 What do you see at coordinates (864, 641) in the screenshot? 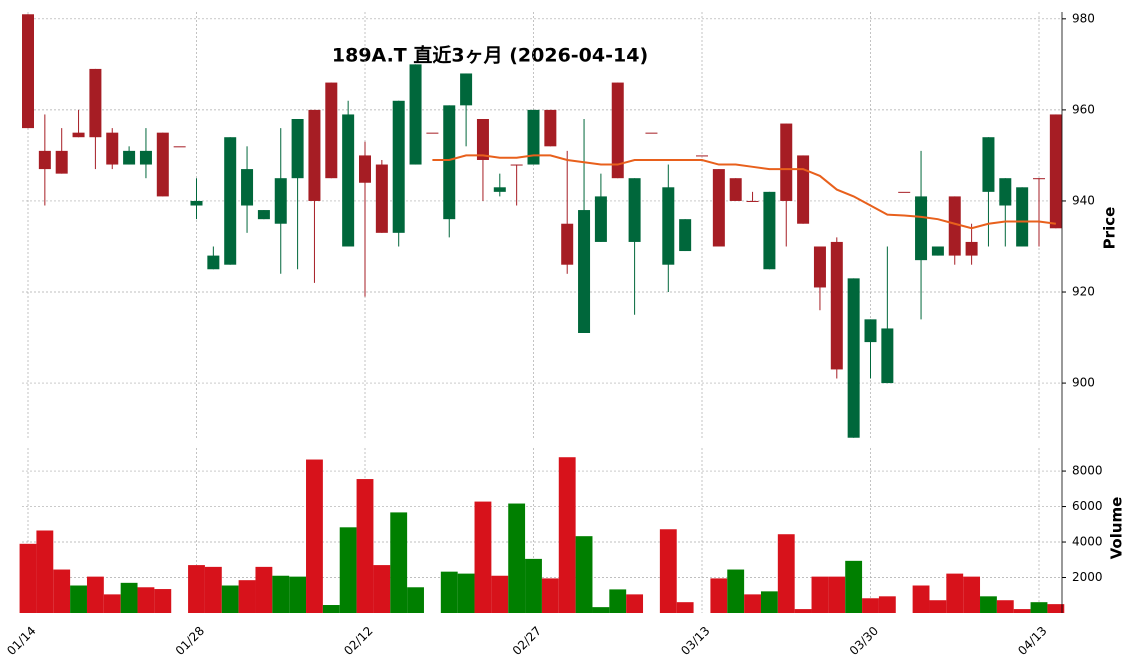
I see `x-tick-label: 03/30` at bounding box center [864, 641].